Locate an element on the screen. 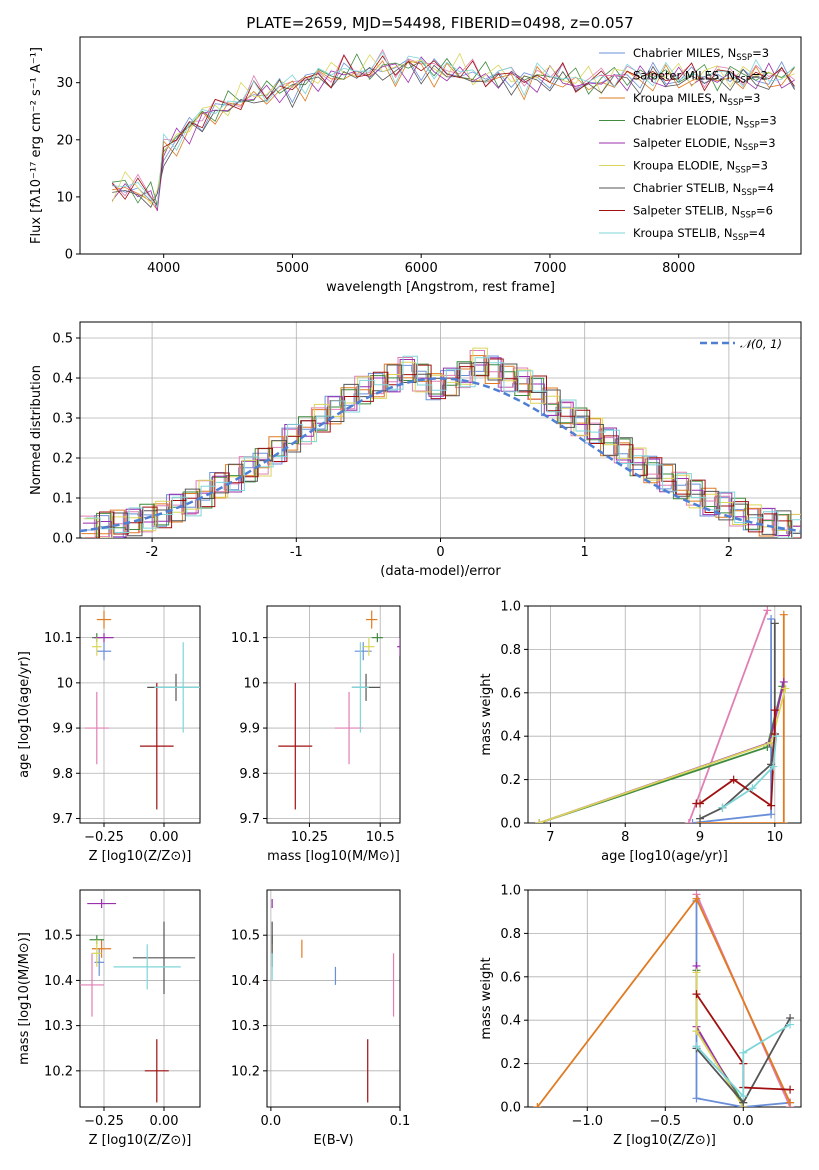 The height and width of the screenshot is (1170, 819). x-tick-label: 10.25 is located at coordinates (309, 837).